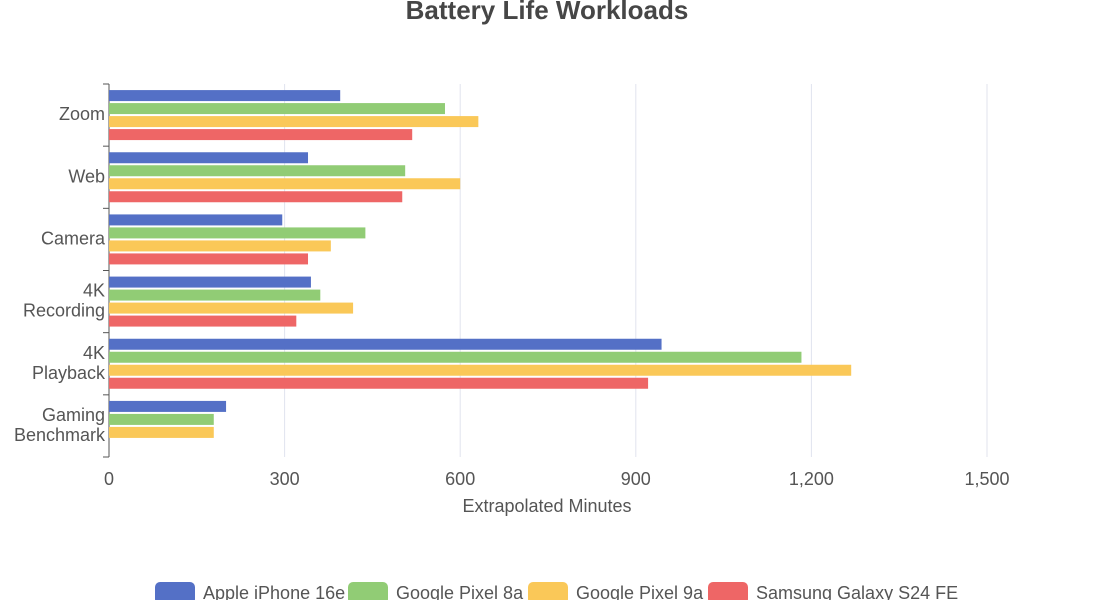 The height and width of the screenshot is (600, 1095). Describe the element at coordinates (64, 310) in the screenshot. I see `y-tick-label-line: Recording` at that location.